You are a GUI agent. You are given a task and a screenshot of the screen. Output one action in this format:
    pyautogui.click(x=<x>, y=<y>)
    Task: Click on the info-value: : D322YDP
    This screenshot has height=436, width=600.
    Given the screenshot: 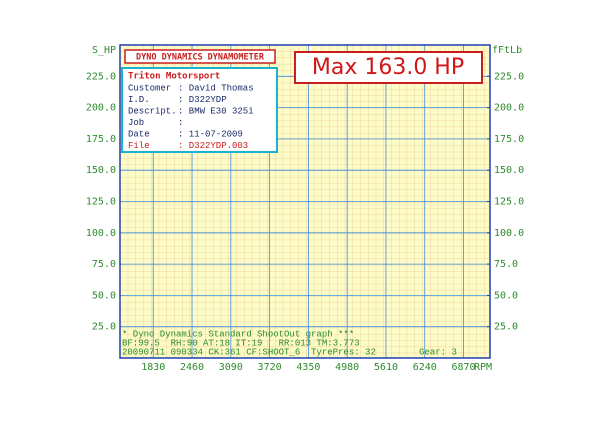 What is the action you would take?
    pyautogui.click(x=202, y=100)
    